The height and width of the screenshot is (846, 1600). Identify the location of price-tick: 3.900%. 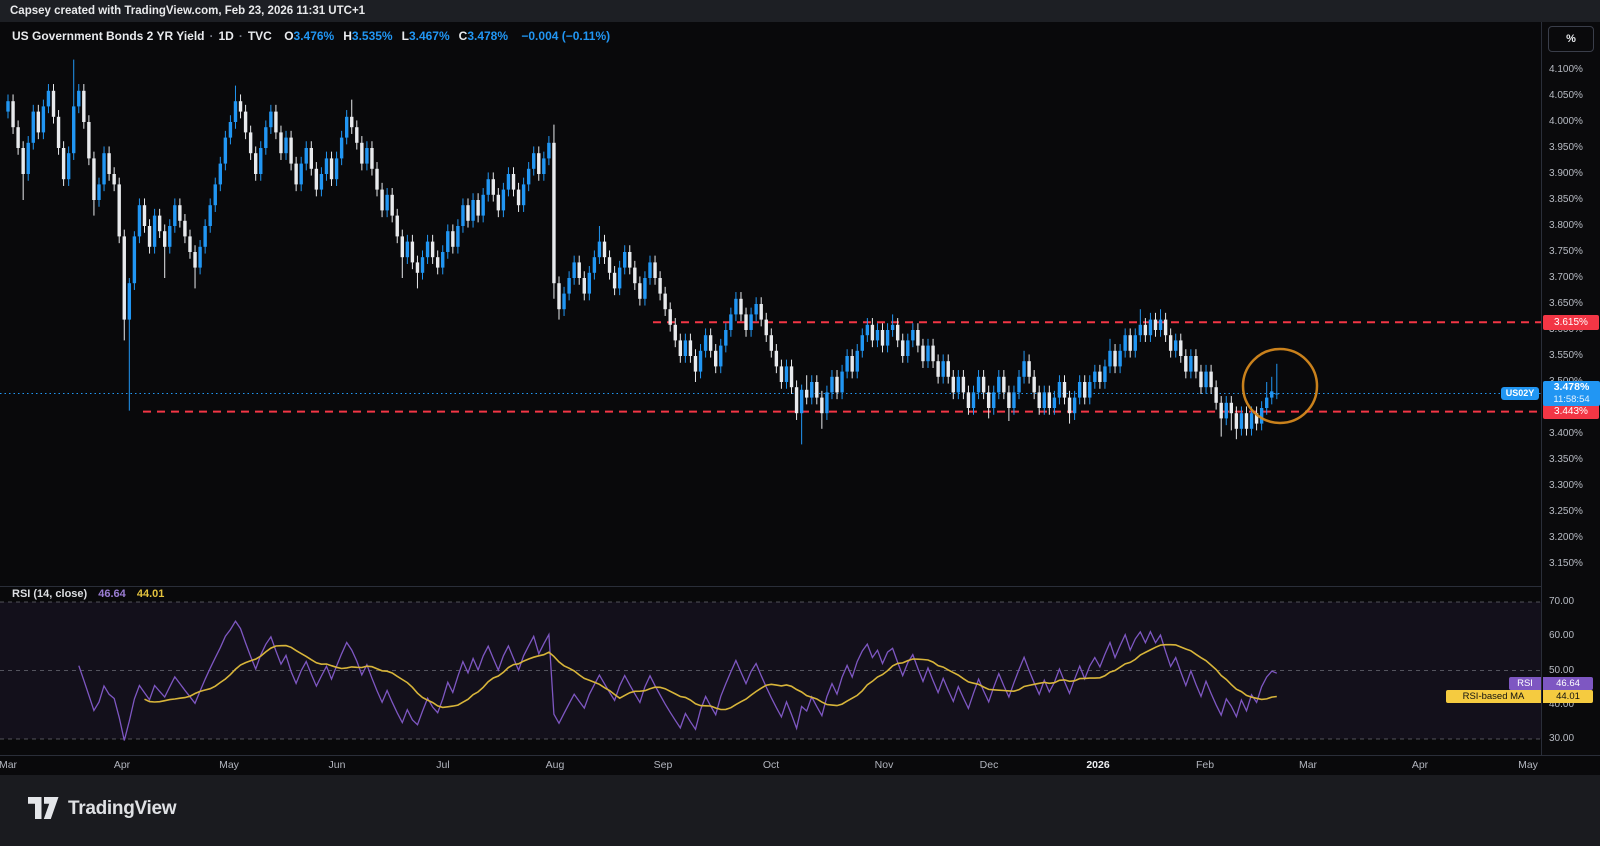
(1566, 173).